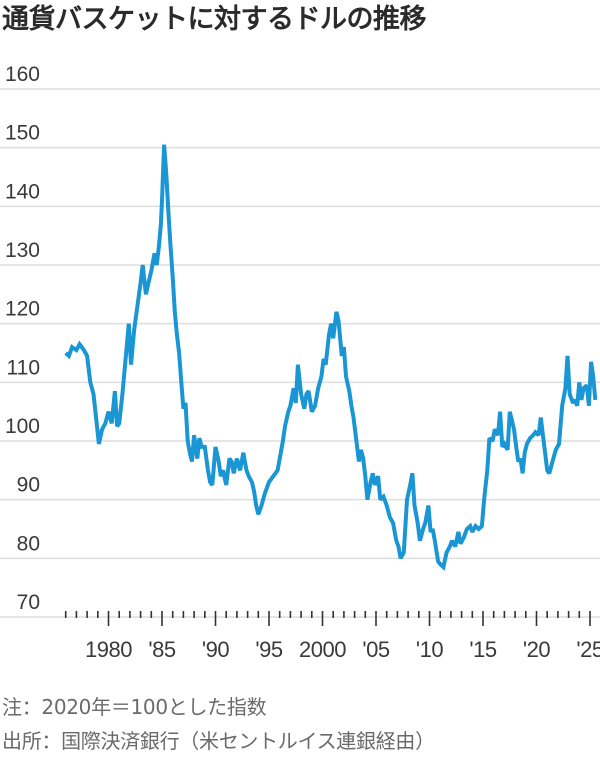 Image resolution: width=600 pixels, height=760 pixels. I want to click on y-tick-label-150: 150, so click(22, 133).